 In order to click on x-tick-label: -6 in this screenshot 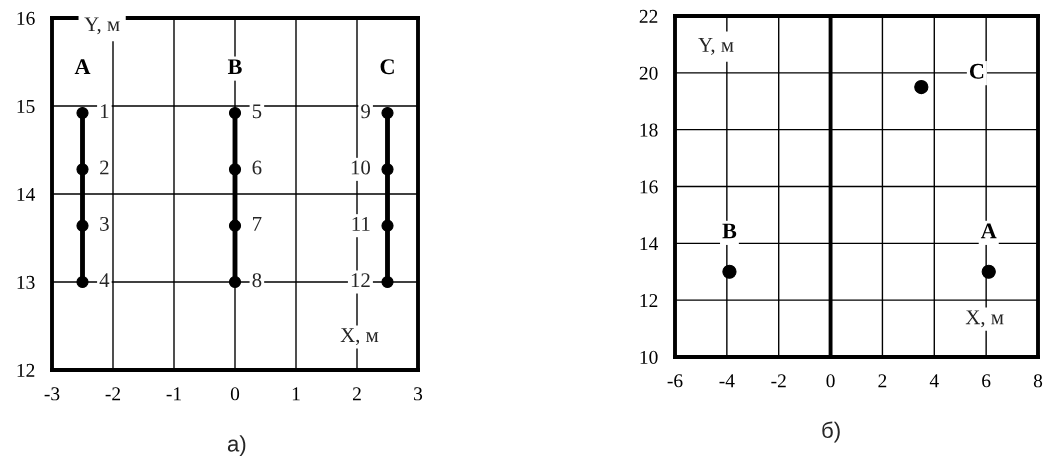, I will do `click(675, 381)`.